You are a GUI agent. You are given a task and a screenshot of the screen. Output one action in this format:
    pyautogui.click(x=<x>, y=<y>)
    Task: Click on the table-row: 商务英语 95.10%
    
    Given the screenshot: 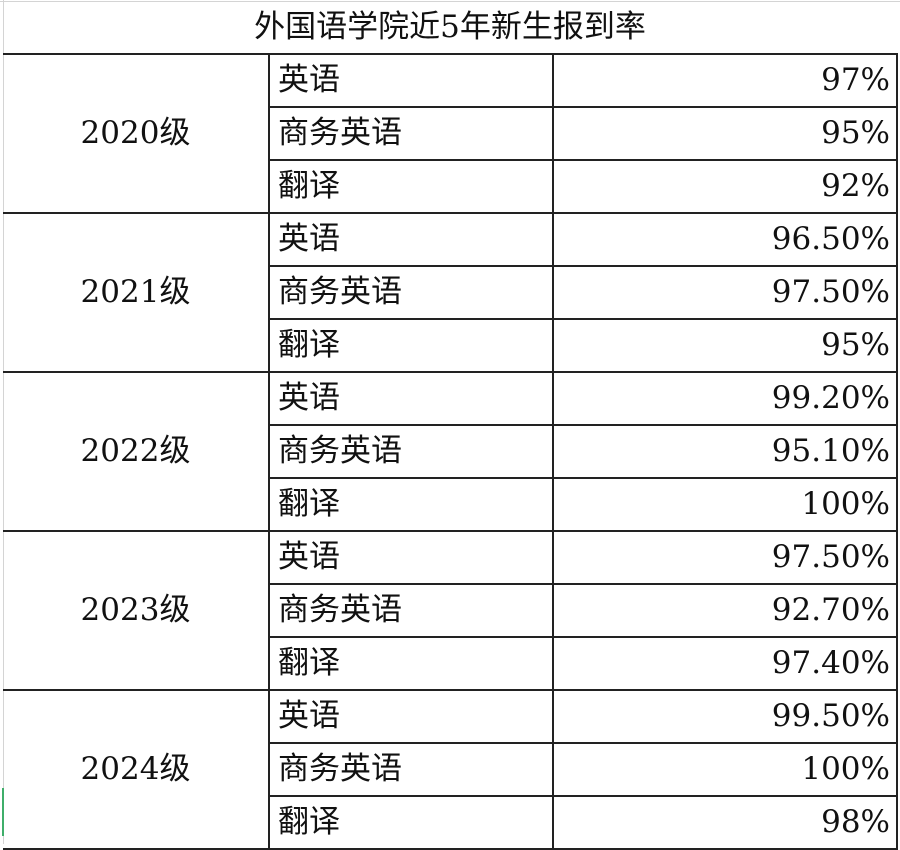 What is the action you would take?
    pyautogui.click(x=450, y=451)
    